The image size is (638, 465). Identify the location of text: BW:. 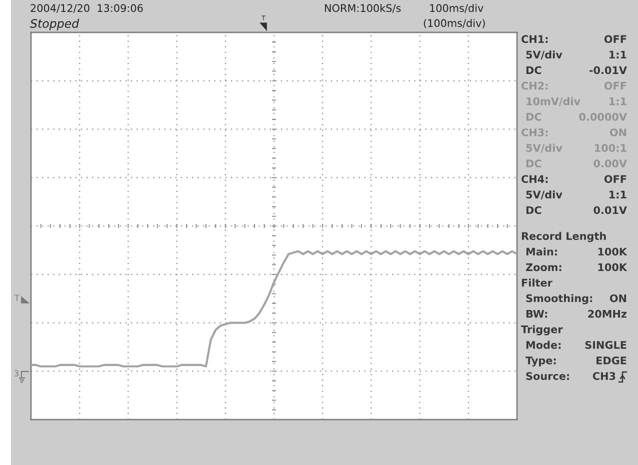
(537, 314).